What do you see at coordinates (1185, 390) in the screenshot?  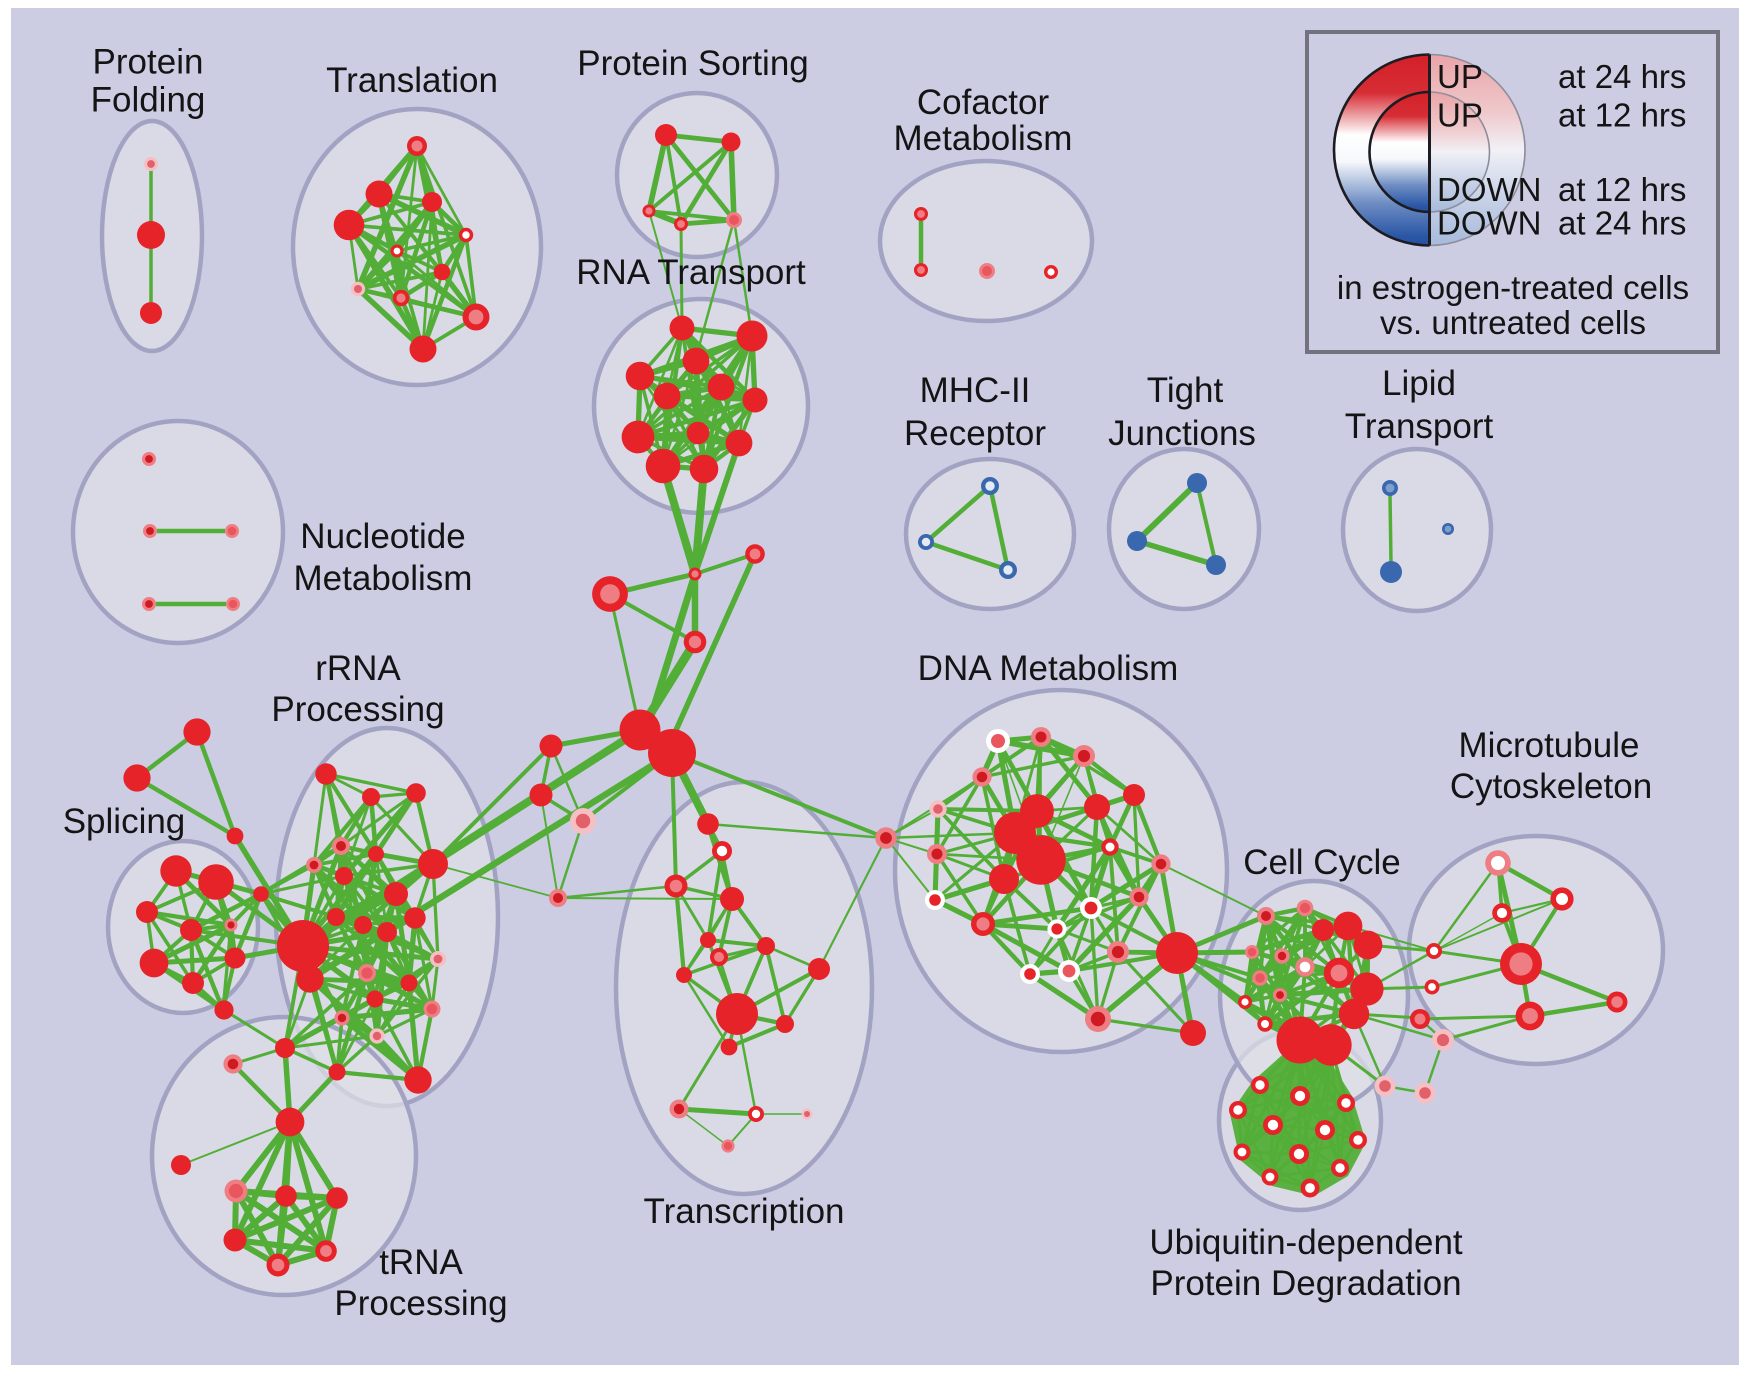 I see `svg-text: Tight` at bounding box center [1185, 390].